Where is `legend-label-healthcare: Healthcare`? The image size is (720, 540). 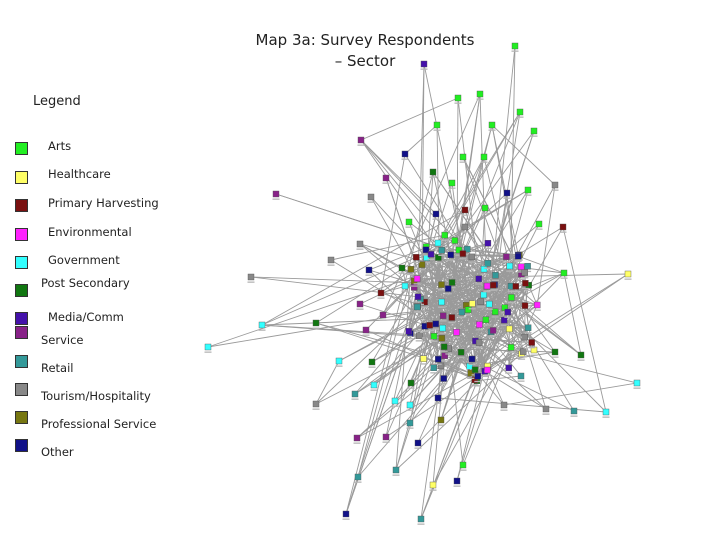 legend-label-healthcare: Healthcare is located at coordinates (79, 174).